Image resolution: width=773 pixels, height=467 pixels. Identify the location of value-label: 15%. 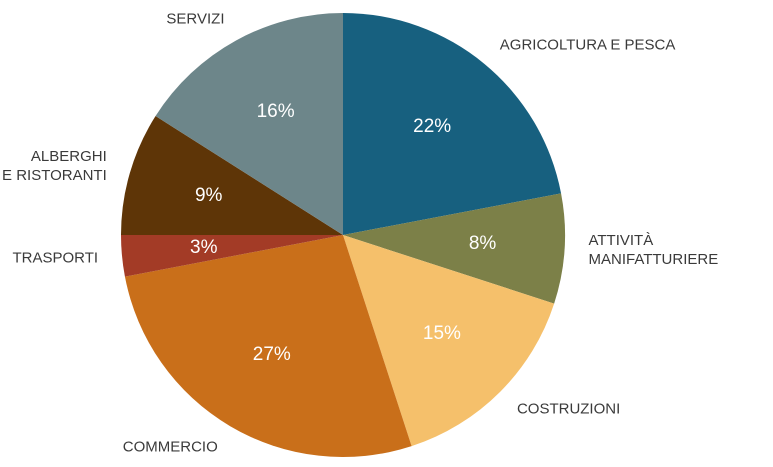
(441, 333).